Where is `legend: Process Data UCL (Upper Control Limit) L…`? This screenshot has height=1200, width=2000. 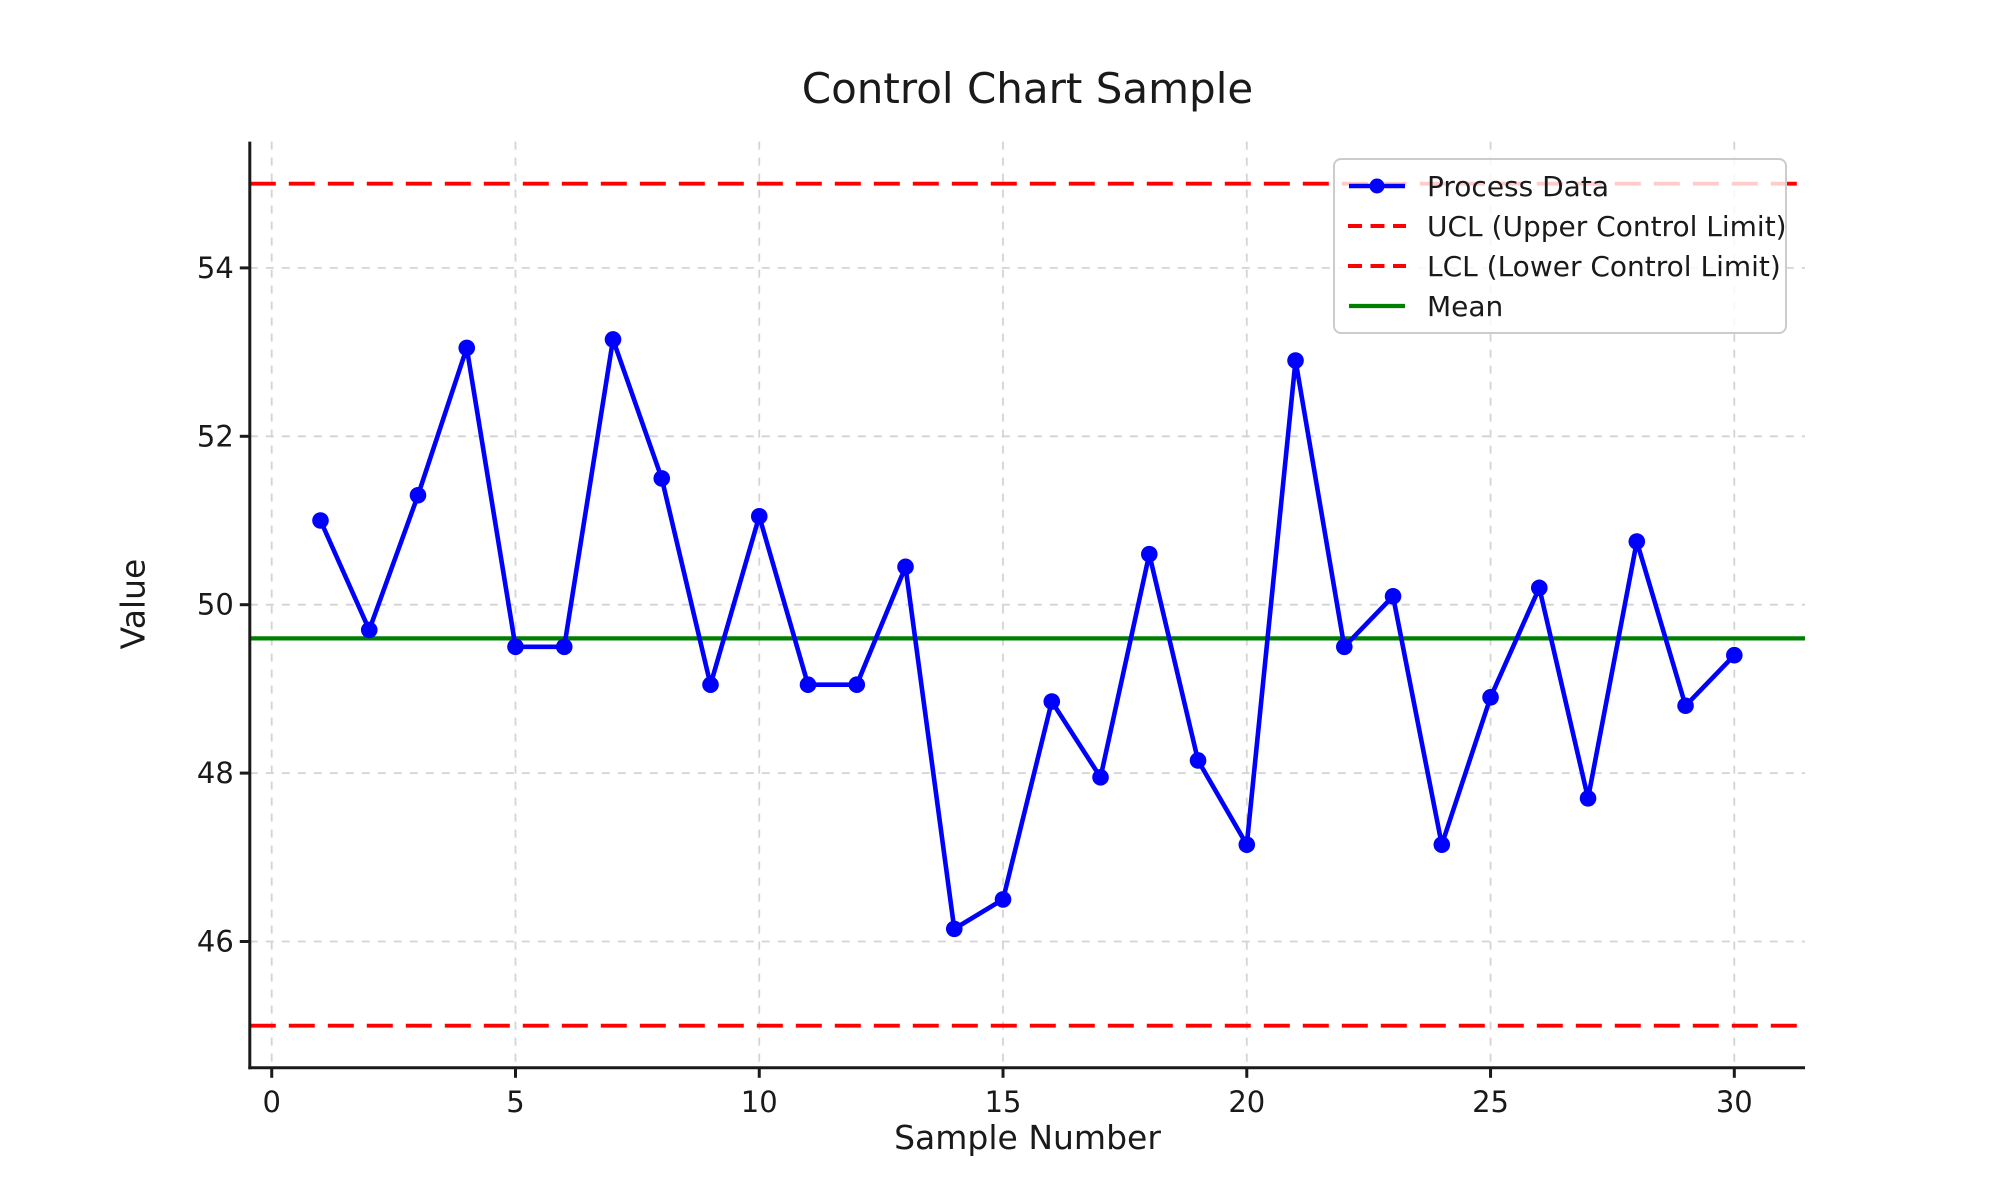
legend: Process Data UCL (Upper Control Limit) L… is located at coordinates (1560, 246).